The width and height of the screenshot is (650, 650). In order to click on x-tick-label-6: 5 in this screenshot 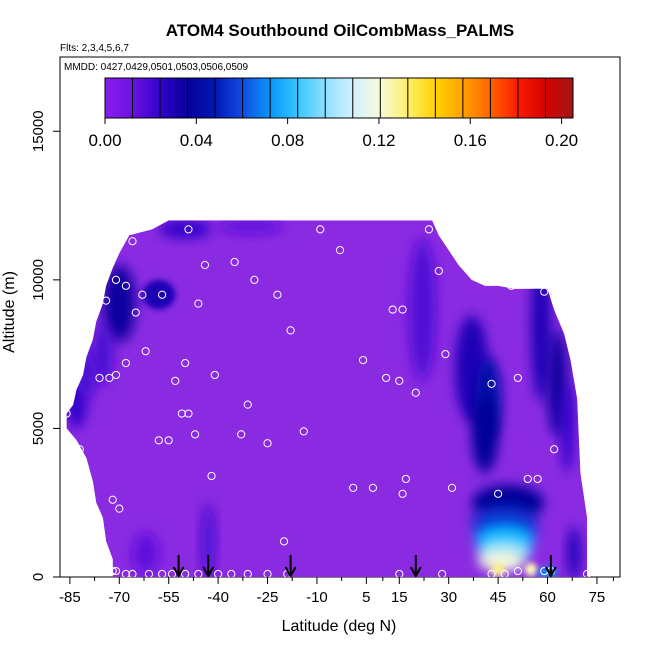, I will do `click(366, 597)`.